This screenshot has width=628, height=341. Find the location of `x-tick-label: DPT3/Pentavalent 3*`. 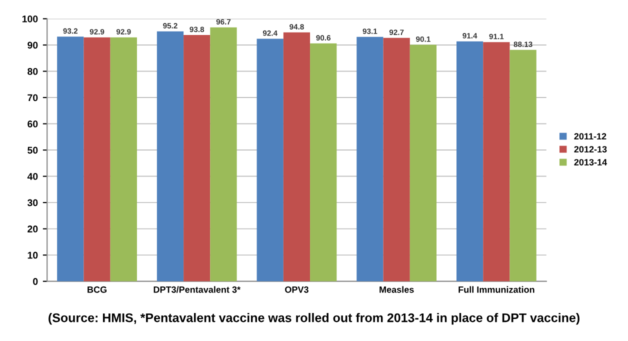

x-tick-label: DPT3/Pentavalent 3* is located at coordinates (197, 289).